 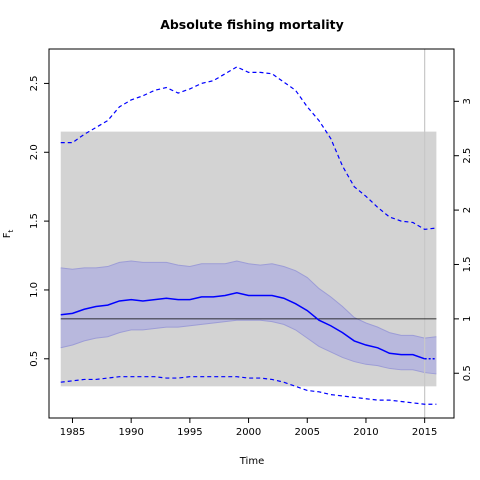 I want to click on y-tick-label: 1.5, so click(x=34, y=221).